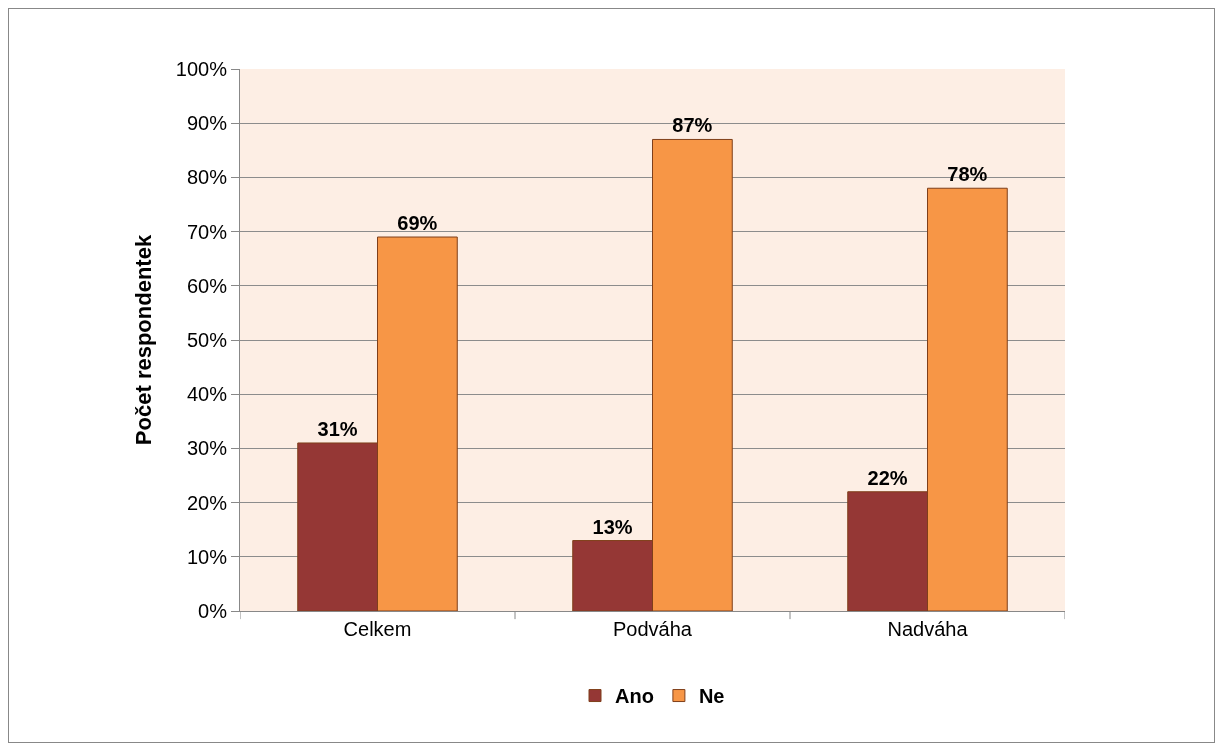 The image size is (1225, 753). Describe the element at coordinates (653, 629) in the screenshot. I see `x-tick-label: Podváha` at that location.